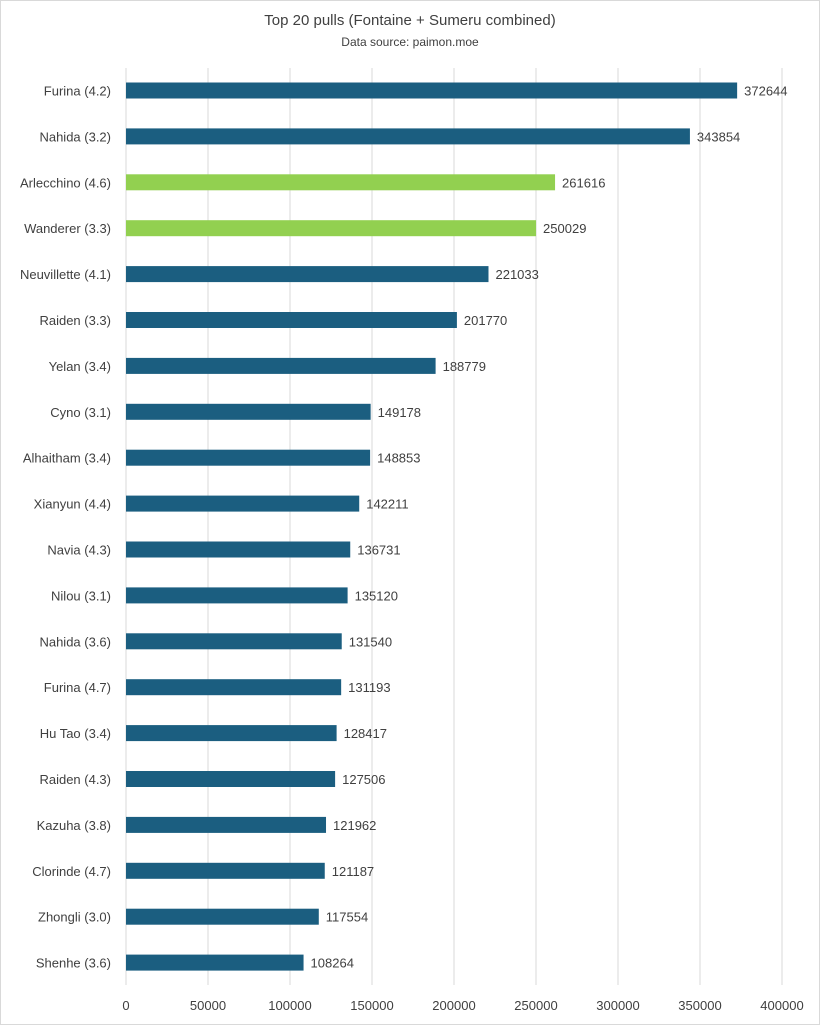  Describe the element at coordinates (81, 595) in the screenshot. I see `category-label: Nilou (3.1)` at that location.